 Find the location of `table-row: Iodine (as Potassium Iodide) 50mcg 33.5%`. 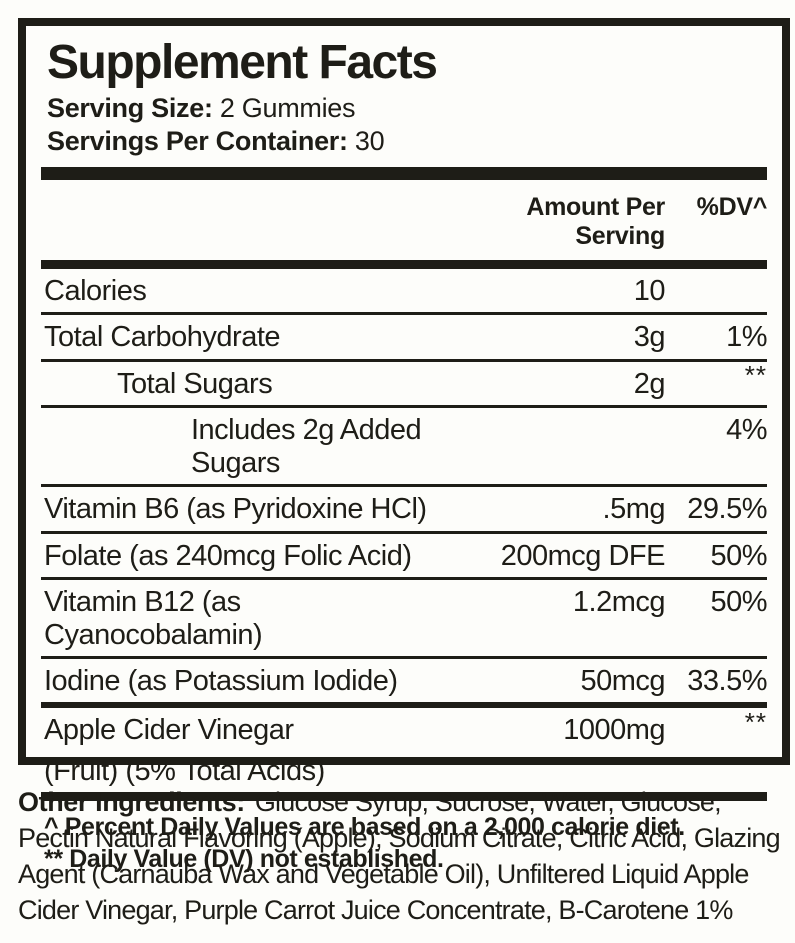

table-row: Iodine (as Potassium Iodide) 50mcg 33.5% is located at coordinates (404, 680).